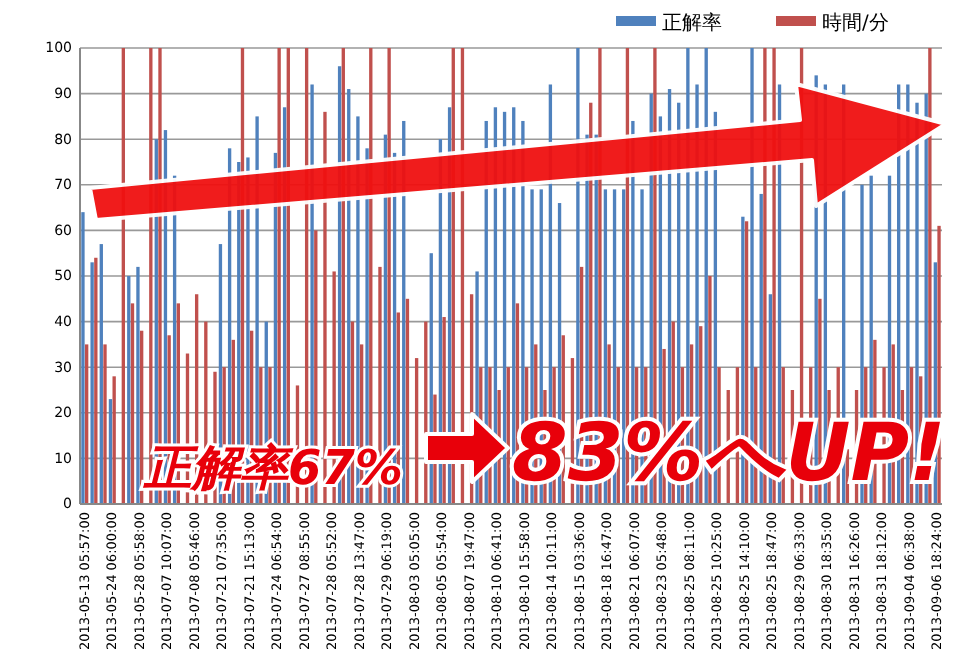 The width and height of the screenshot is (966, 664). I want to click on annotation: 83%へUP!, so click(729, 454).